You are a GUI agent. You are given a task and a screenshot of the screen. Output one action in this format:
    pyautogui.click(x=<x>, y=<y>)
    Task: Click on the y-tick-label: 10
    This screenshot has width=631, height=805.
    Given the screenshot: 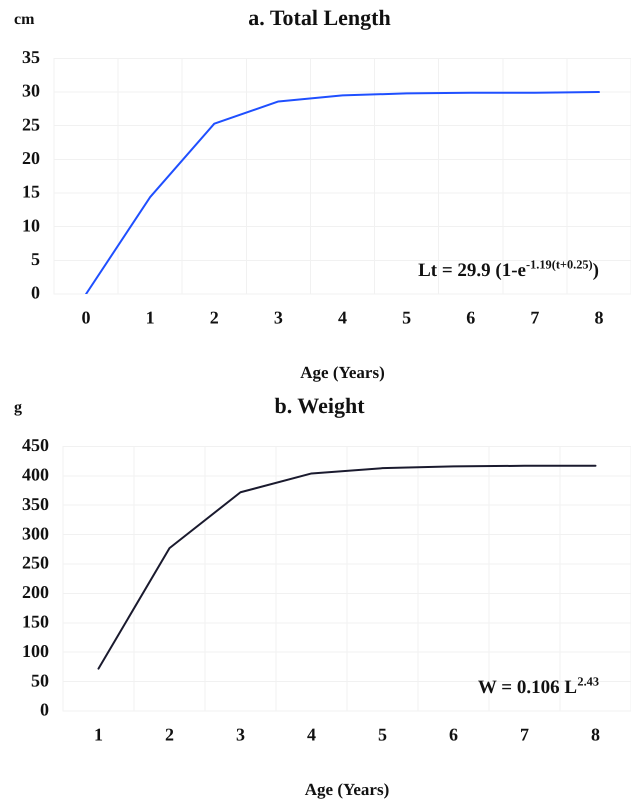 What is the action you would take?
    pyautogui.click(x=31, y=225)
    